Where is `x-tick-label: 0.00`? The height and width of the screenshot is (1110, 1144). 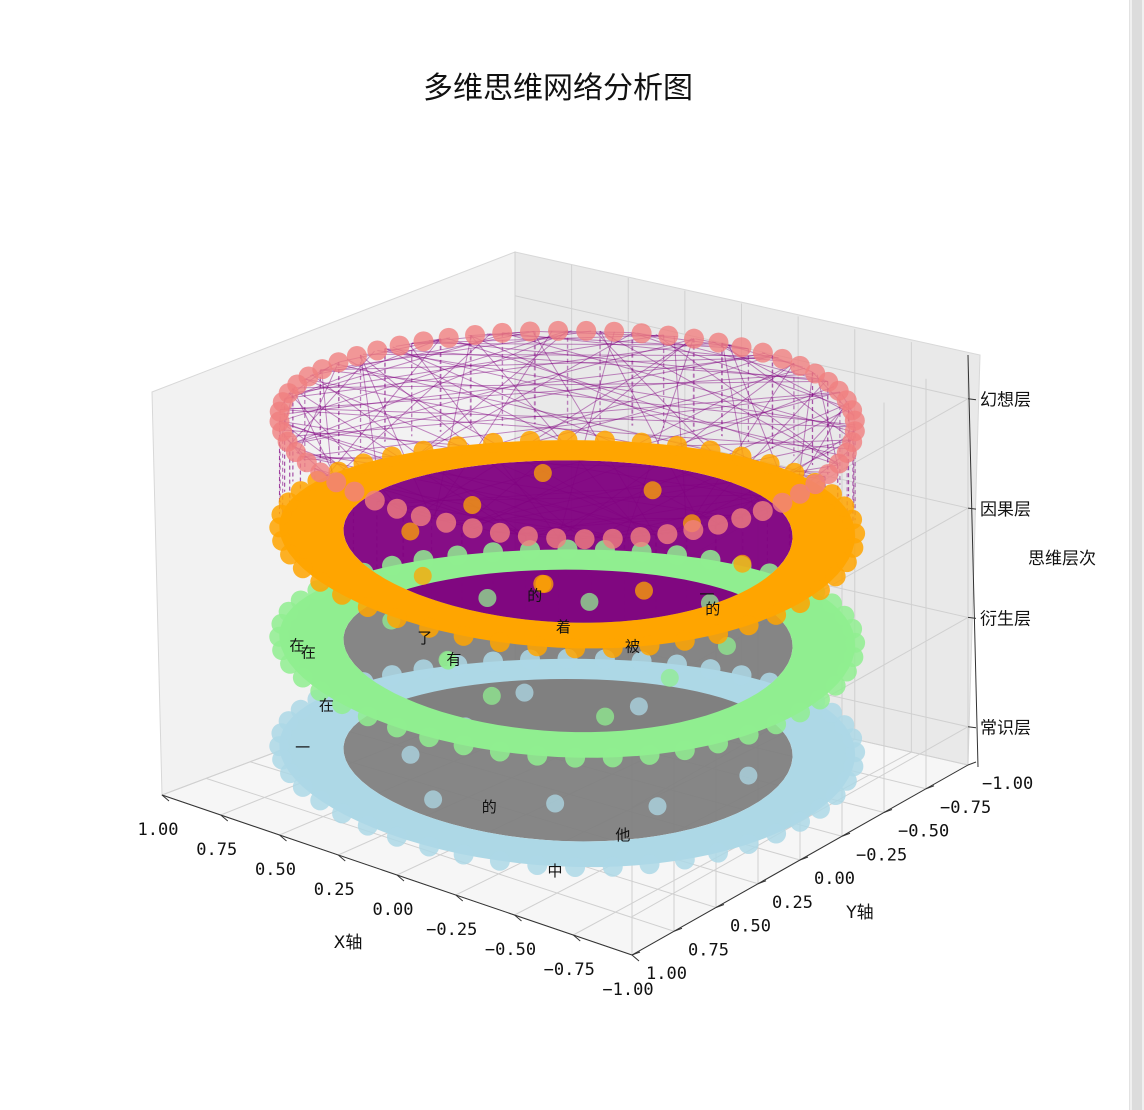
x-tick-label: 0.00 is located at coordinates (393, 910).